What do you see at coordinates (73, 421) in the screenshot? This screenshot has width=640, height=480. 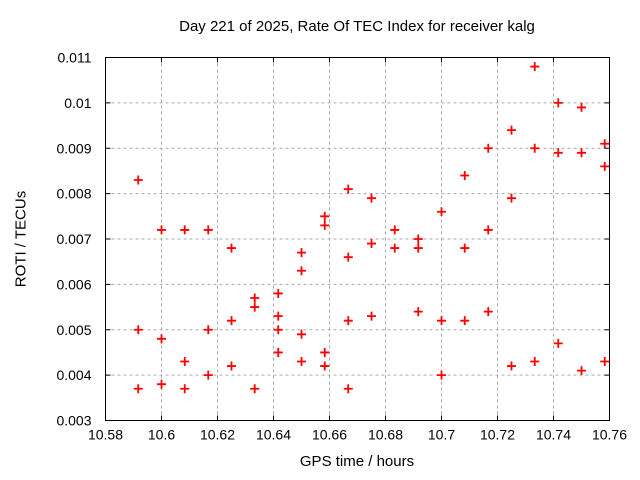 I see `y-tick-label: 0.003` at bounding box center [73, 421].